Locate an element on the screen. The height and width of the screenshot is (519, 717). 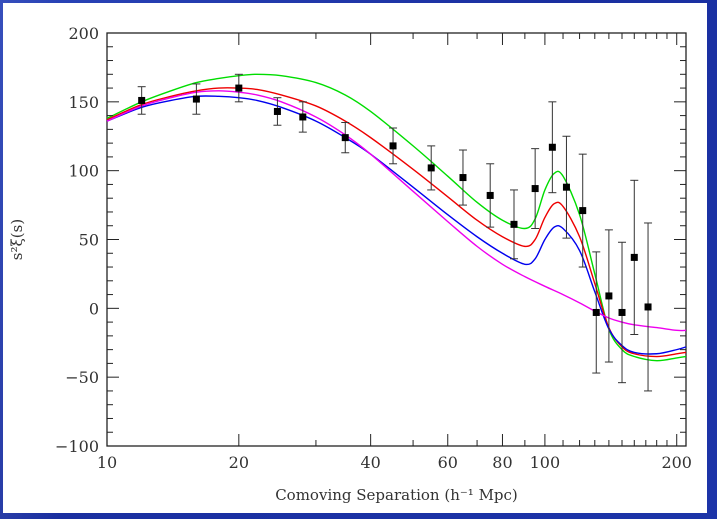
y-tick-label: −100 is located at coordinates (77, 446).